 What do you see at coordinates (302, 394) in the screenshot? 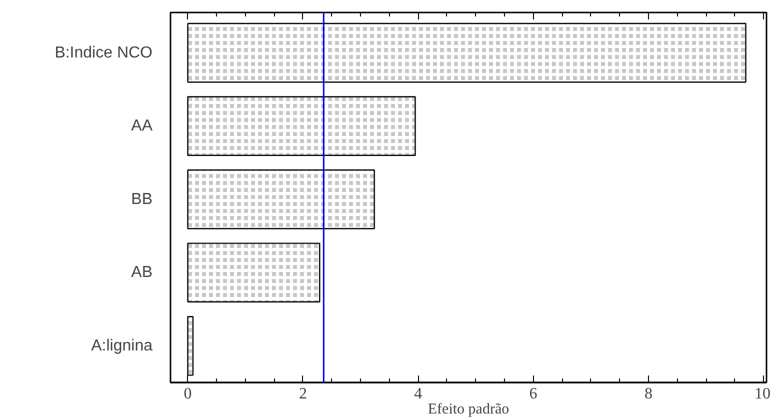
I see `x-tick-label: 2` at bounding box center [302, 394].